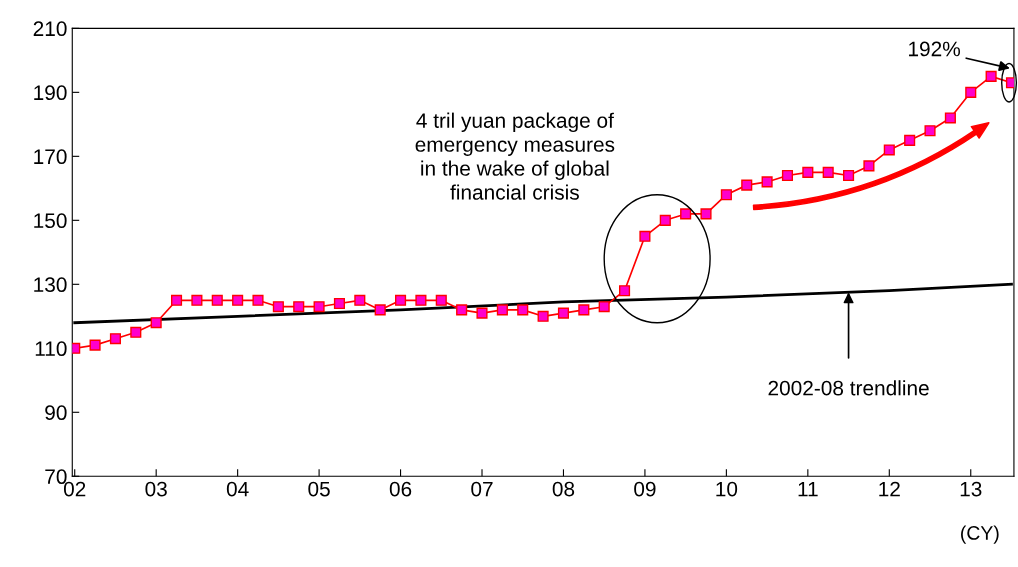  What do you see at coordinates (51, 349) in the screenshot?
I see `y-tick-label: 110` at bounding box center [51, 349].